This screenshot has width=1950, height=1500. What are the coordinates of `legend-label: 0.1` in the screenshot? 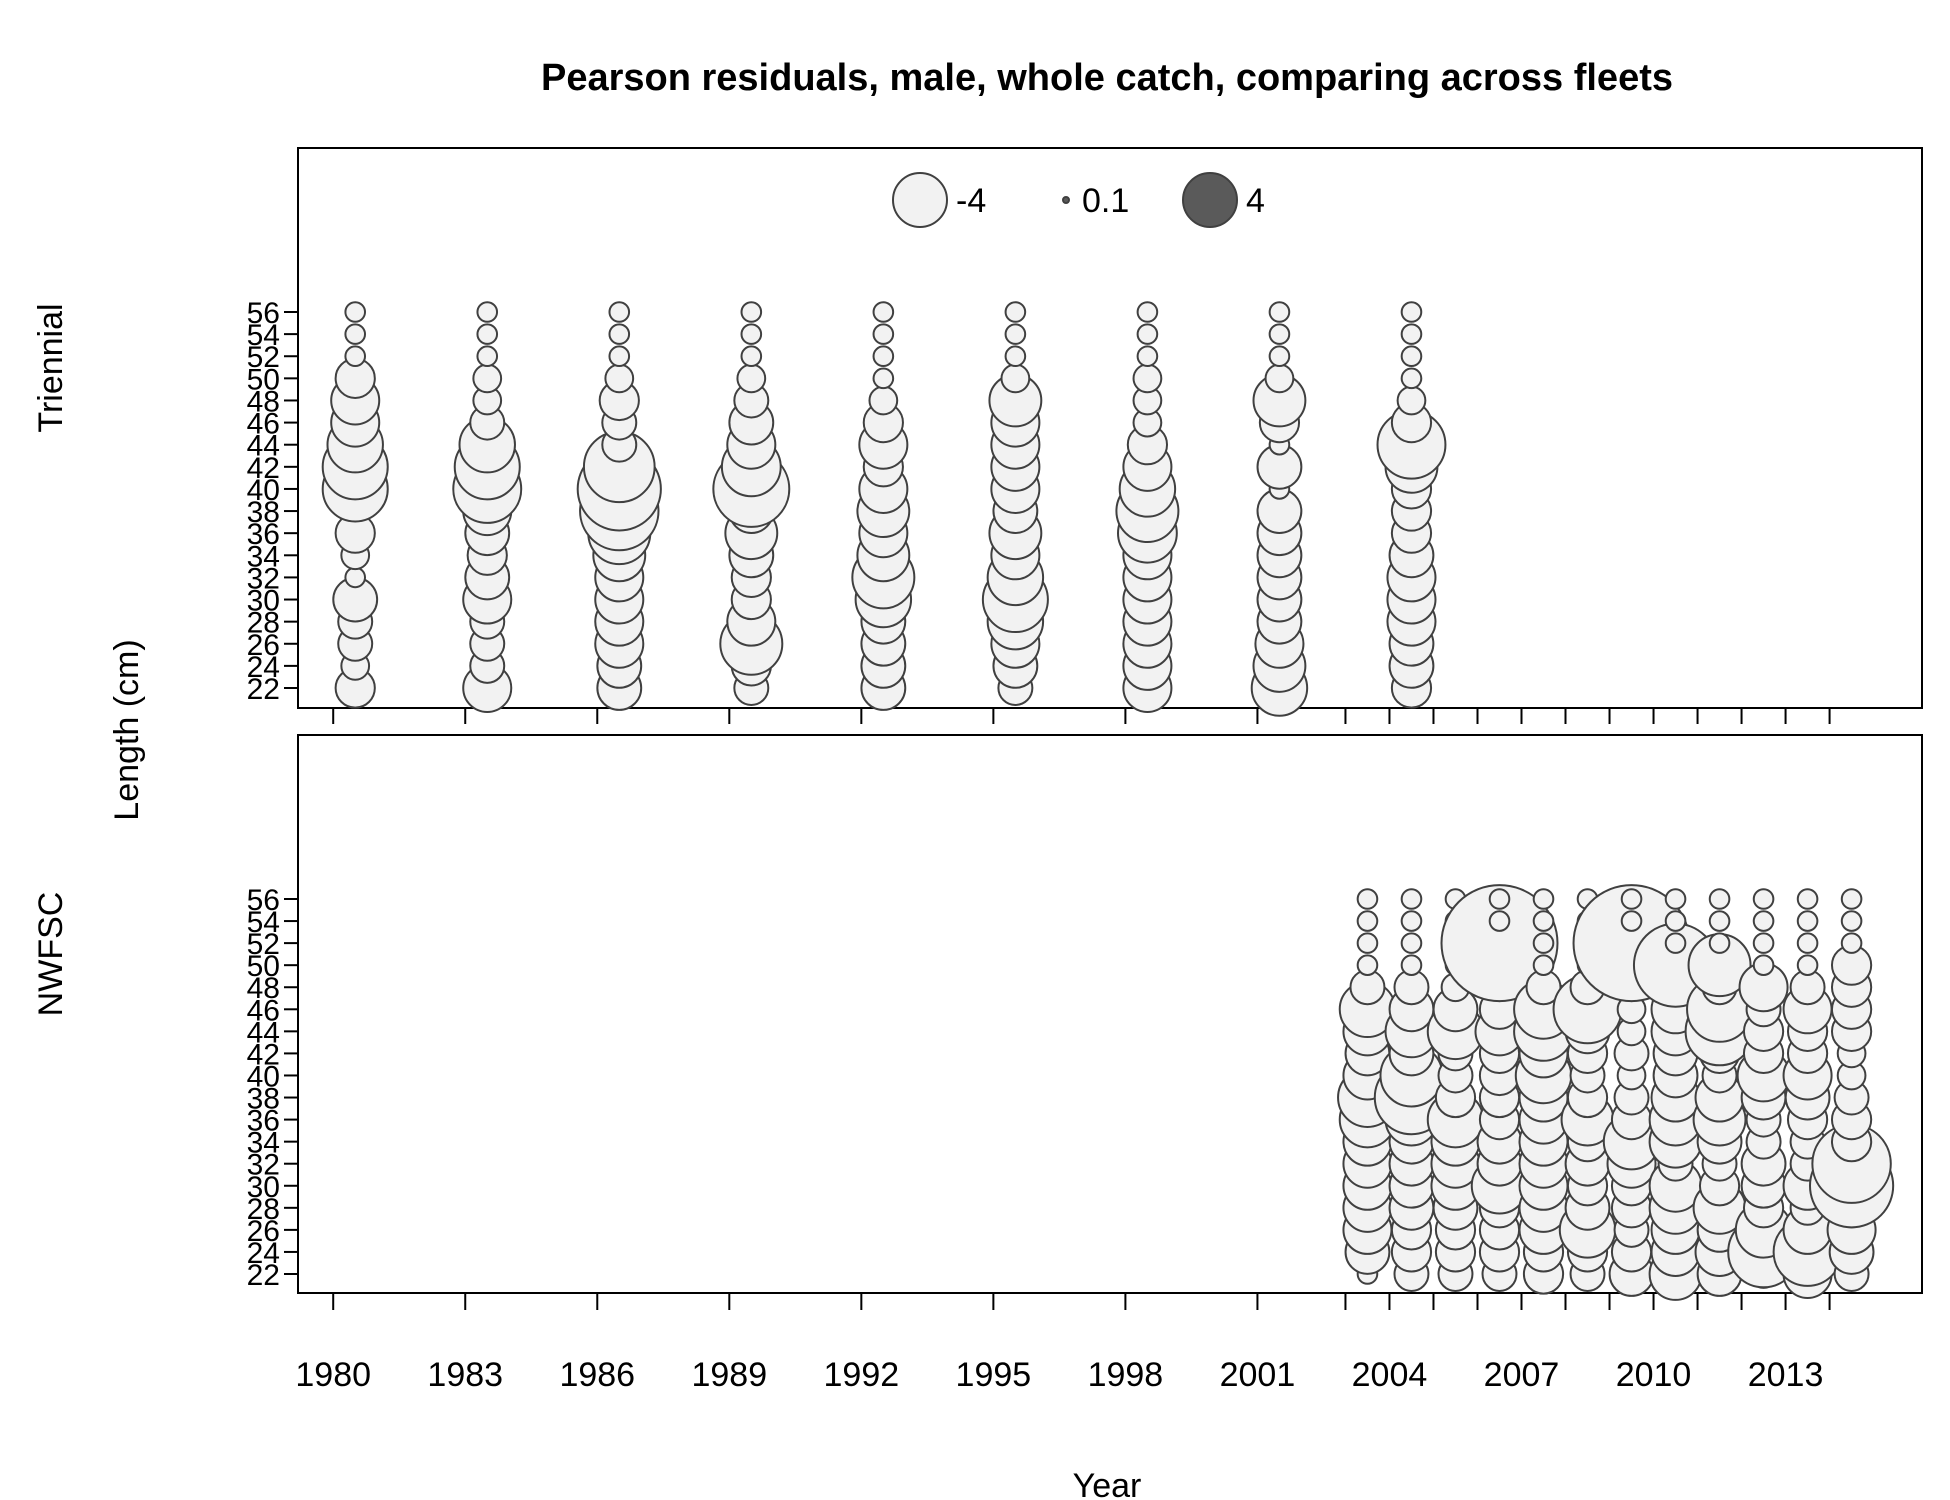 It's located at (1105, 201).